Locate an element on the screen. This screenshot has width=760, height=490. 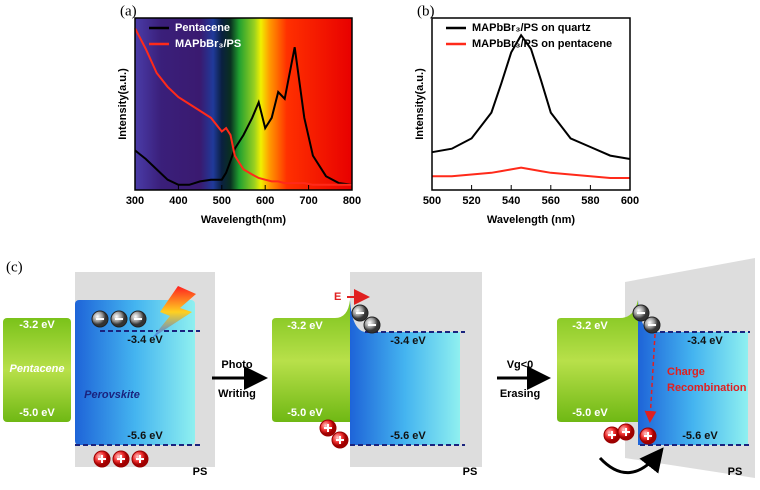
legend-label: MAPbBr₃/PS on quartz is located at coordinates (531, 28).